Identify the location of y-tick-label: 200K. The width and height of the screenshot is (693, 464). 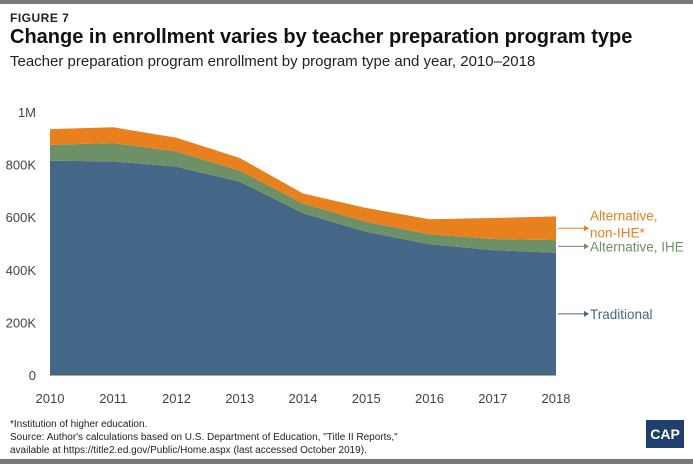
(21, 322).